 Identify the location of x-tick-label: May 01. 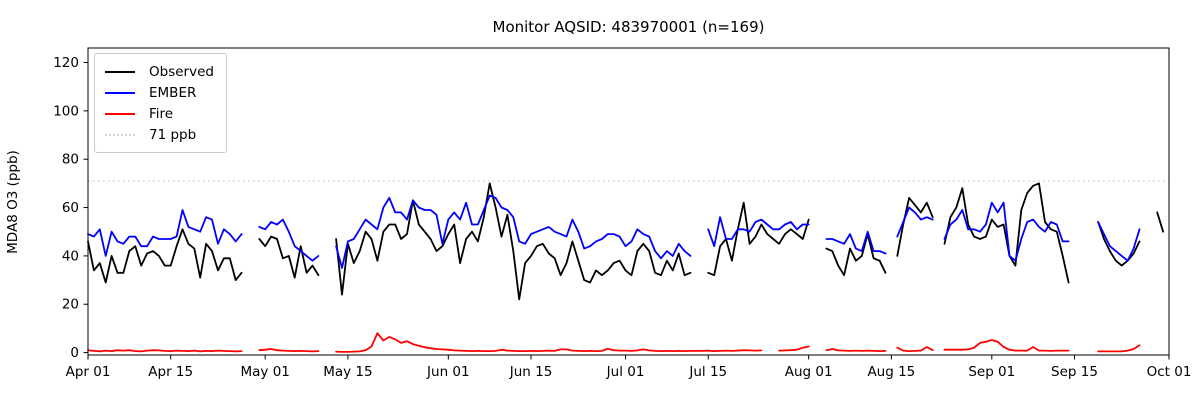
(265, 372).